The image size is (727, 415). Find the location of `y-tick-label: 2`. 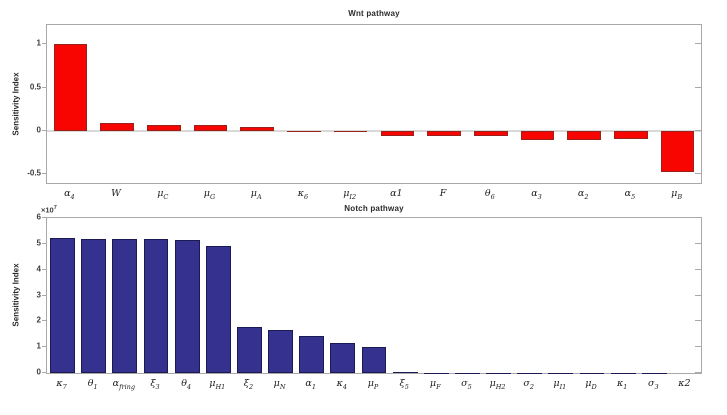

y-tick-label: 2 is located at coordinates (38, 320).